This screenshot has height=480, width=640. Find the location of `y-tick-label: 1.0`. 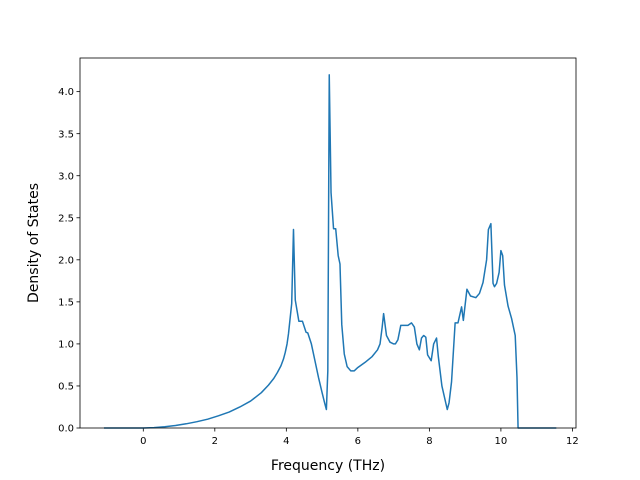

y-tick-label: 1.0 is located at coordinates (66, 345).